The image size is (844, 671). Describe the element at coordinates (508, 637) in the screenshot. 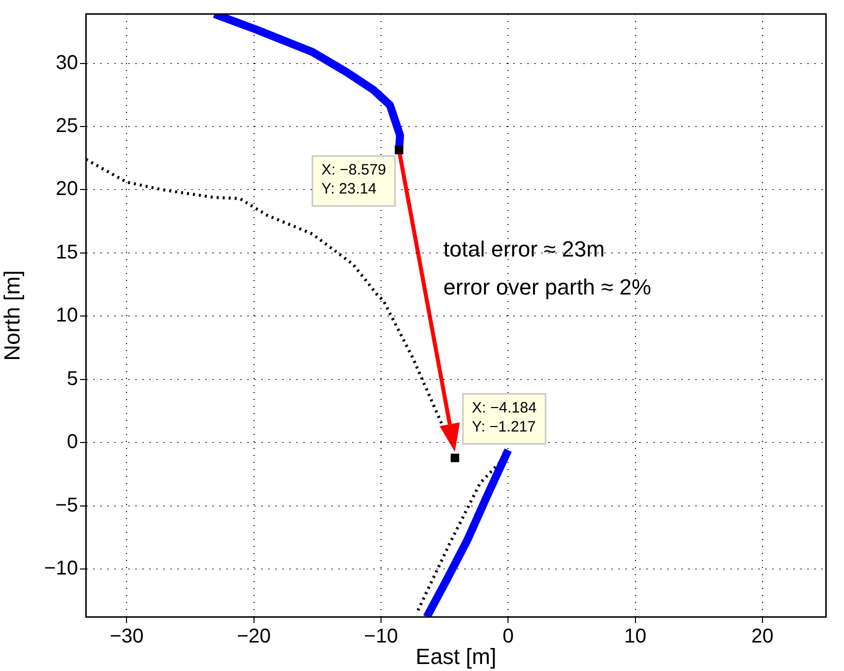

I see `x-tick-label: 0` at that location.